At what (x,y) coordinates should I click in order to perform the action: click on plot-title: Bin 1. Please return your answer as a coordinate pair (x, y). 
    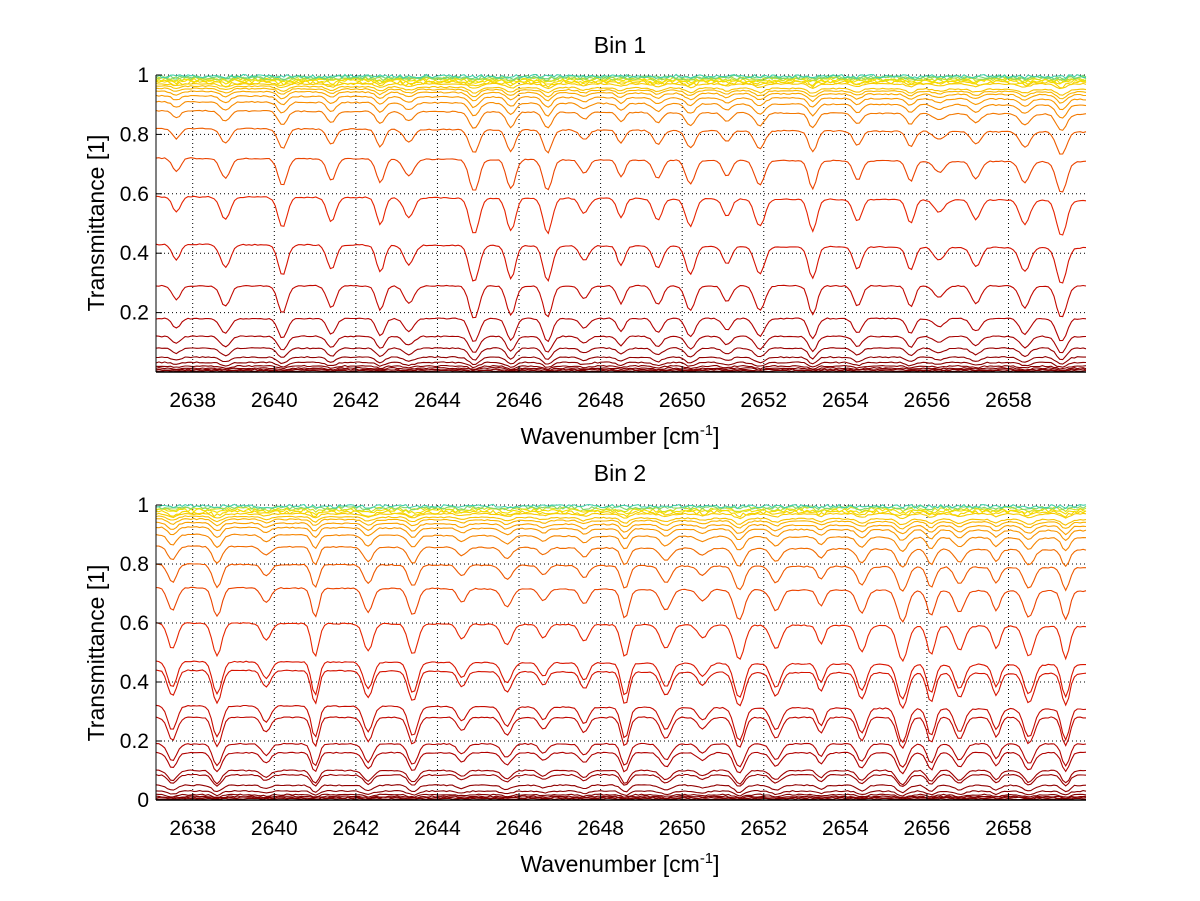
    Looking at the image, I should click on (620, 45).